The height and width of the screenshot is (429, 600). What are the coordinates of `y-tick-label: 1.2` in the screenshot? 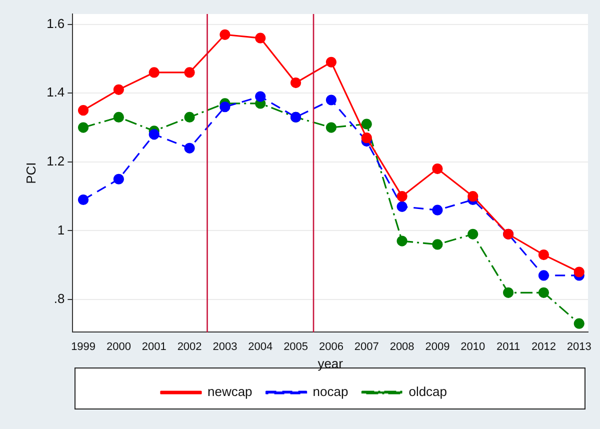 It's located at (55, 161).